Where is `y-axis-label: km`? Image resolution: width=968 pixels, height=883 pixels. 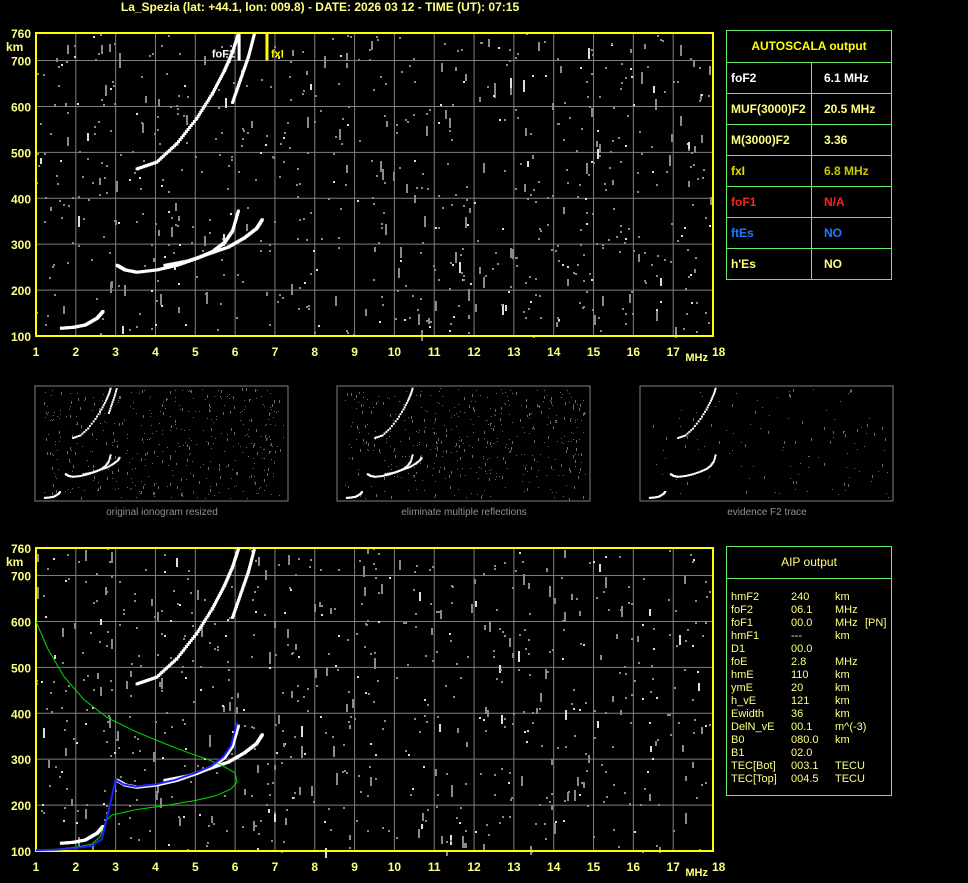
y-axis-label: km is located at coordinates (14, 47).